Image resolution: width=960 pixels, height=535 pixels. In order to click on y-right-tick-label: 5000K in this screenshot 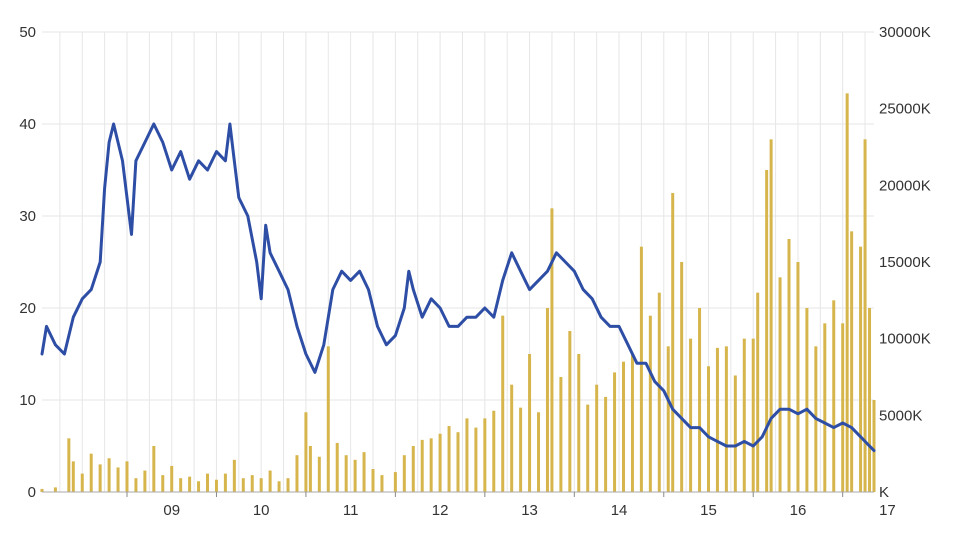, I will do `click(900, 415)`.